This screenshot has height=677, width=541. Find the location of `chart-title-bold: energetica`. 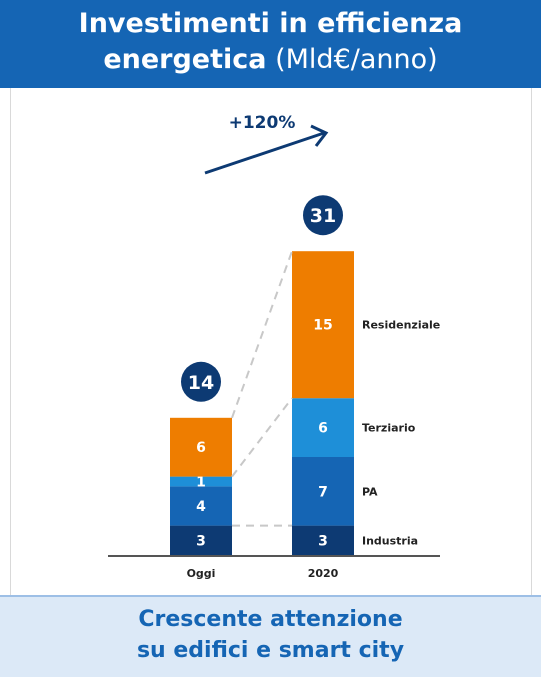

chart-title-bold: energetica is located at coordinates (185, 59).